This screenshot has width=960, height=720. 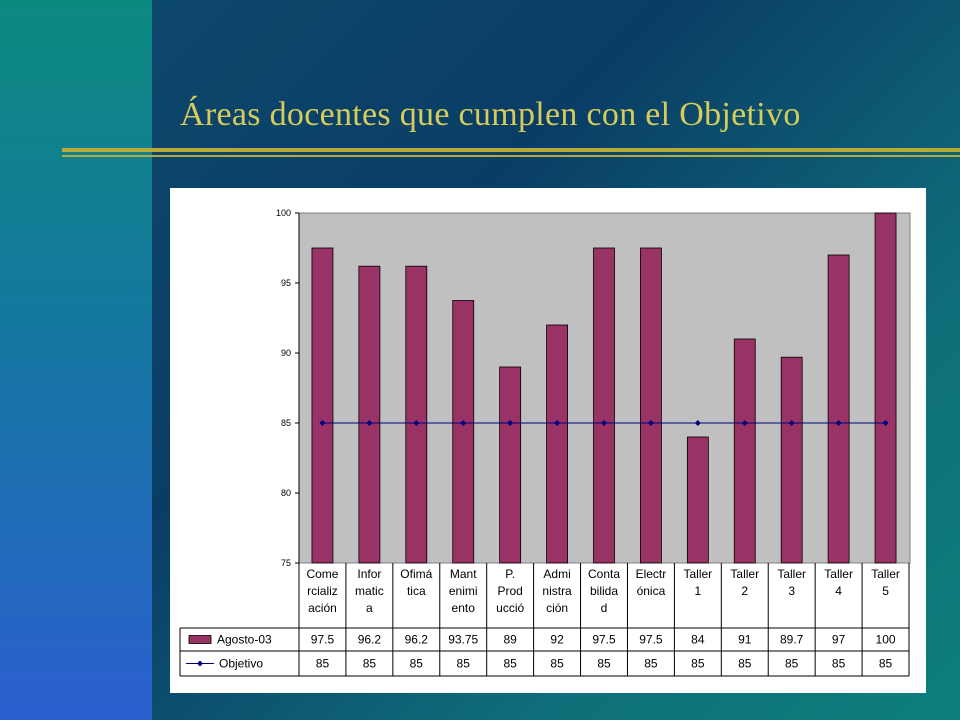 What do you see at coordinates (369, 591) in the screenshot?
I see `category-label: matic` at bounding box center [369, 591].